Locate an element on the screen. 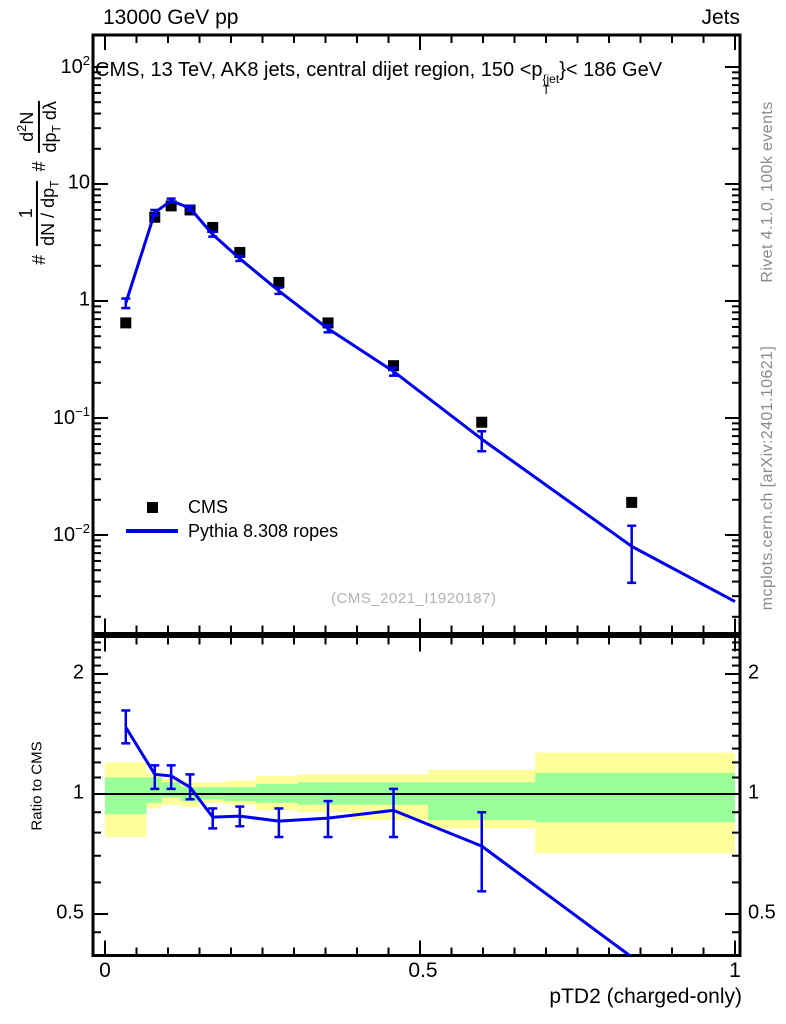 The height and width of the screenshot is (1024, 786). ratio-line is located at coordinates (378, 841).